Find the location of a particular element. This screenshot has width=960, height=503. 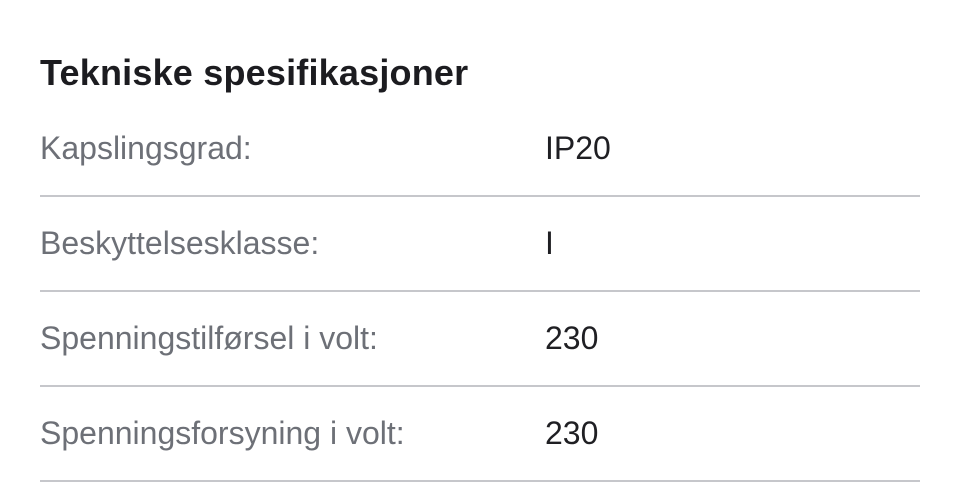

spec-label: Beskyttelsesklasse: is located at coordinates (180, 243).